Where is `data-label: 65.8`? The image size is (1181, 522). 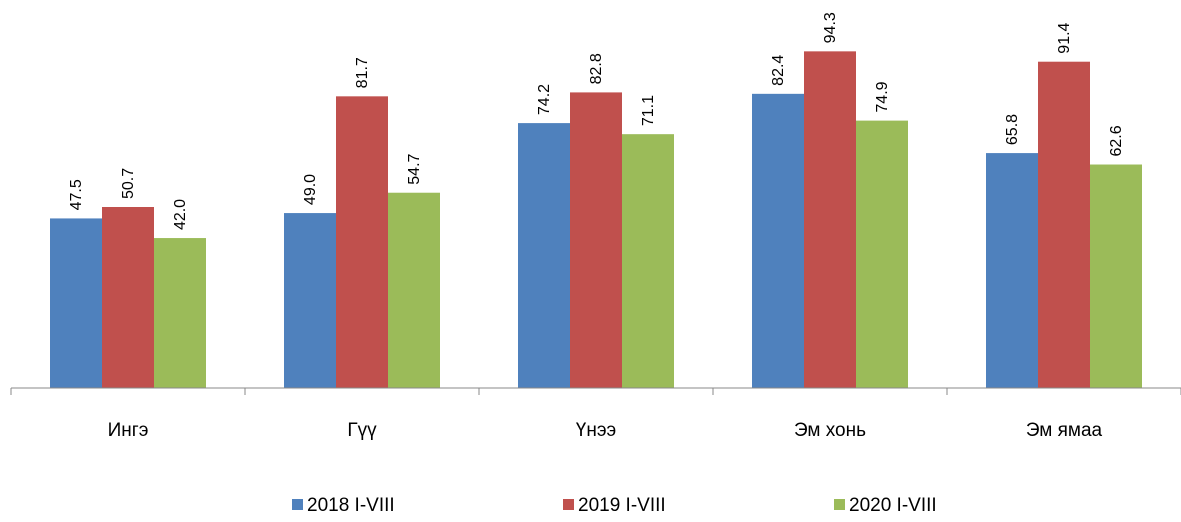
data-label: 65.8 is located at coordinates (1012, 129).